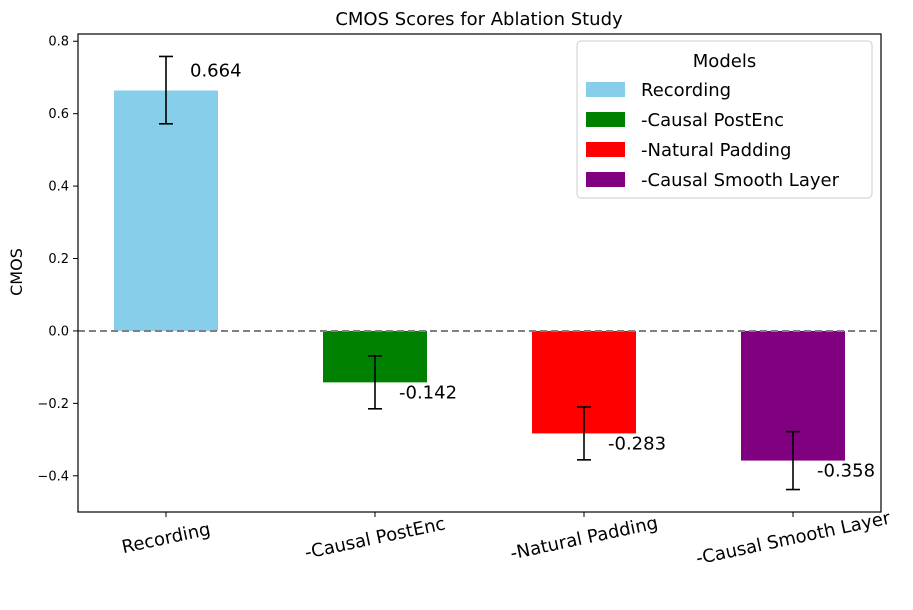  What do you see at coordinates (724, 61) in the screenshot?
I see `legend-title: Models` at bounding box center [724, 61].